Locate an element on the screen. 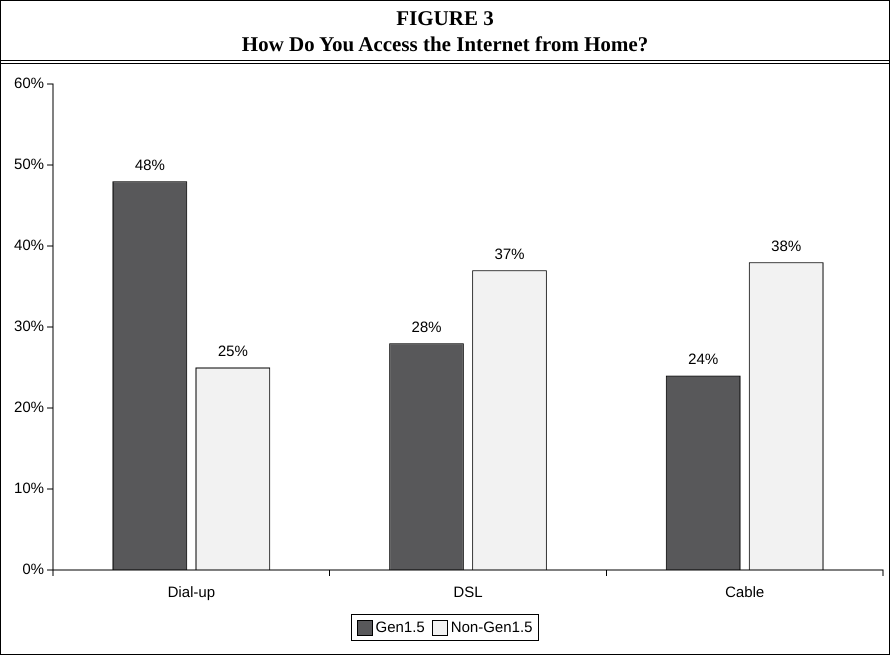 This screenshot has width=890, height=657. y-tick-label: 20% is located at coordinates (29, 407).